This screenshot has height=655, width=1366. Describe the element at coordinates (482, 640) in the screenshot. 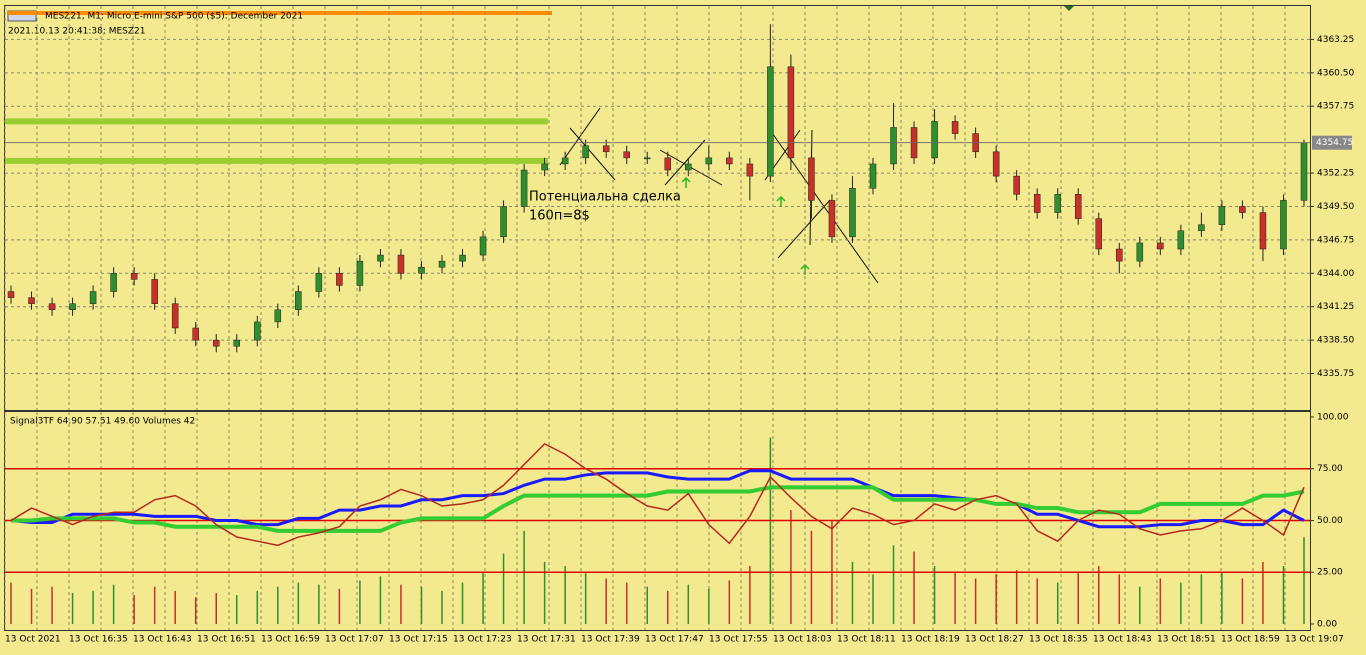

I see `x-tick-label: 13 Oct 17:23` at that location.